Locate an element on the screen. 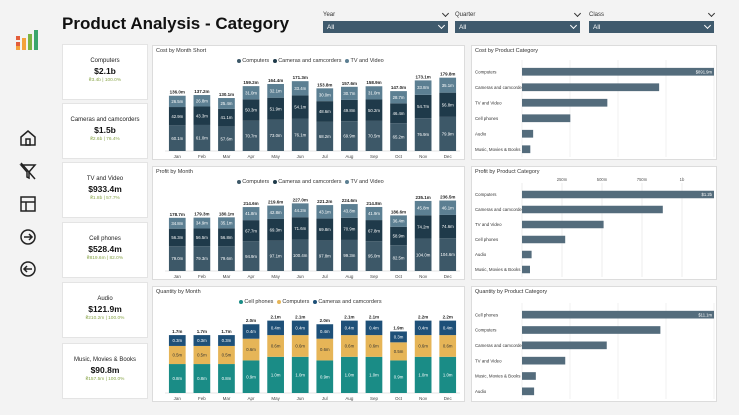 Image resolution: width=739 pixels, height=415 pixels. x-tick-label: Jan is located at coordinates (178, 276).